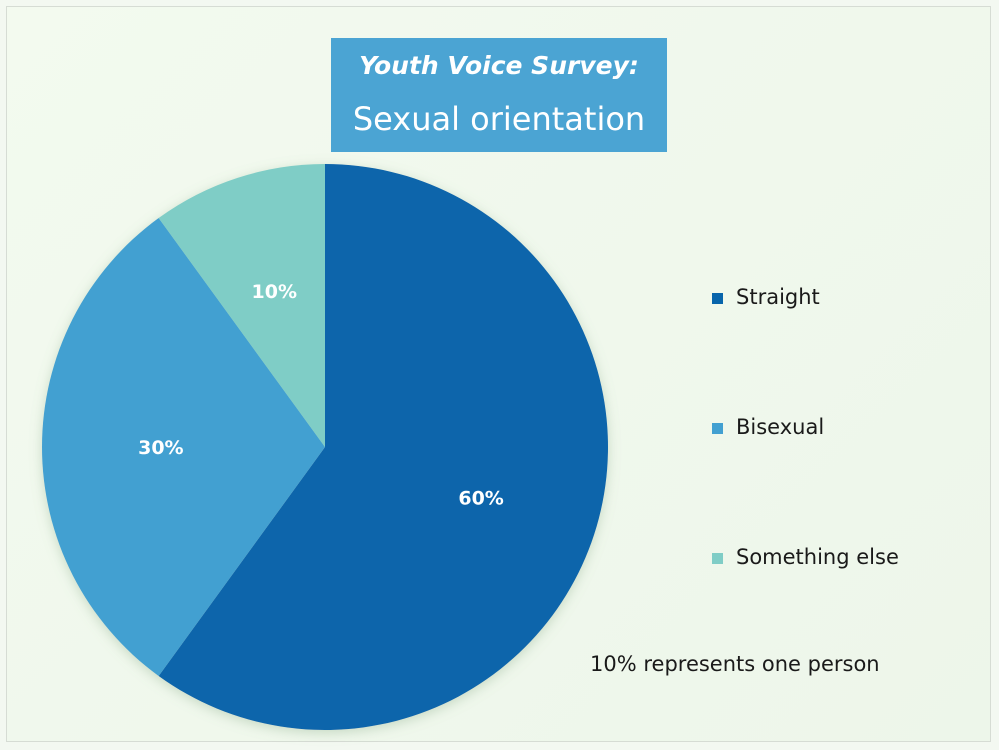 This screenshot has width=999, height=750. What do you see at coordinates (499, 95) in the screenshot?
I see `title-box: Youth Voice Survey: Sexual orientation` at bounding box center [499, 95].